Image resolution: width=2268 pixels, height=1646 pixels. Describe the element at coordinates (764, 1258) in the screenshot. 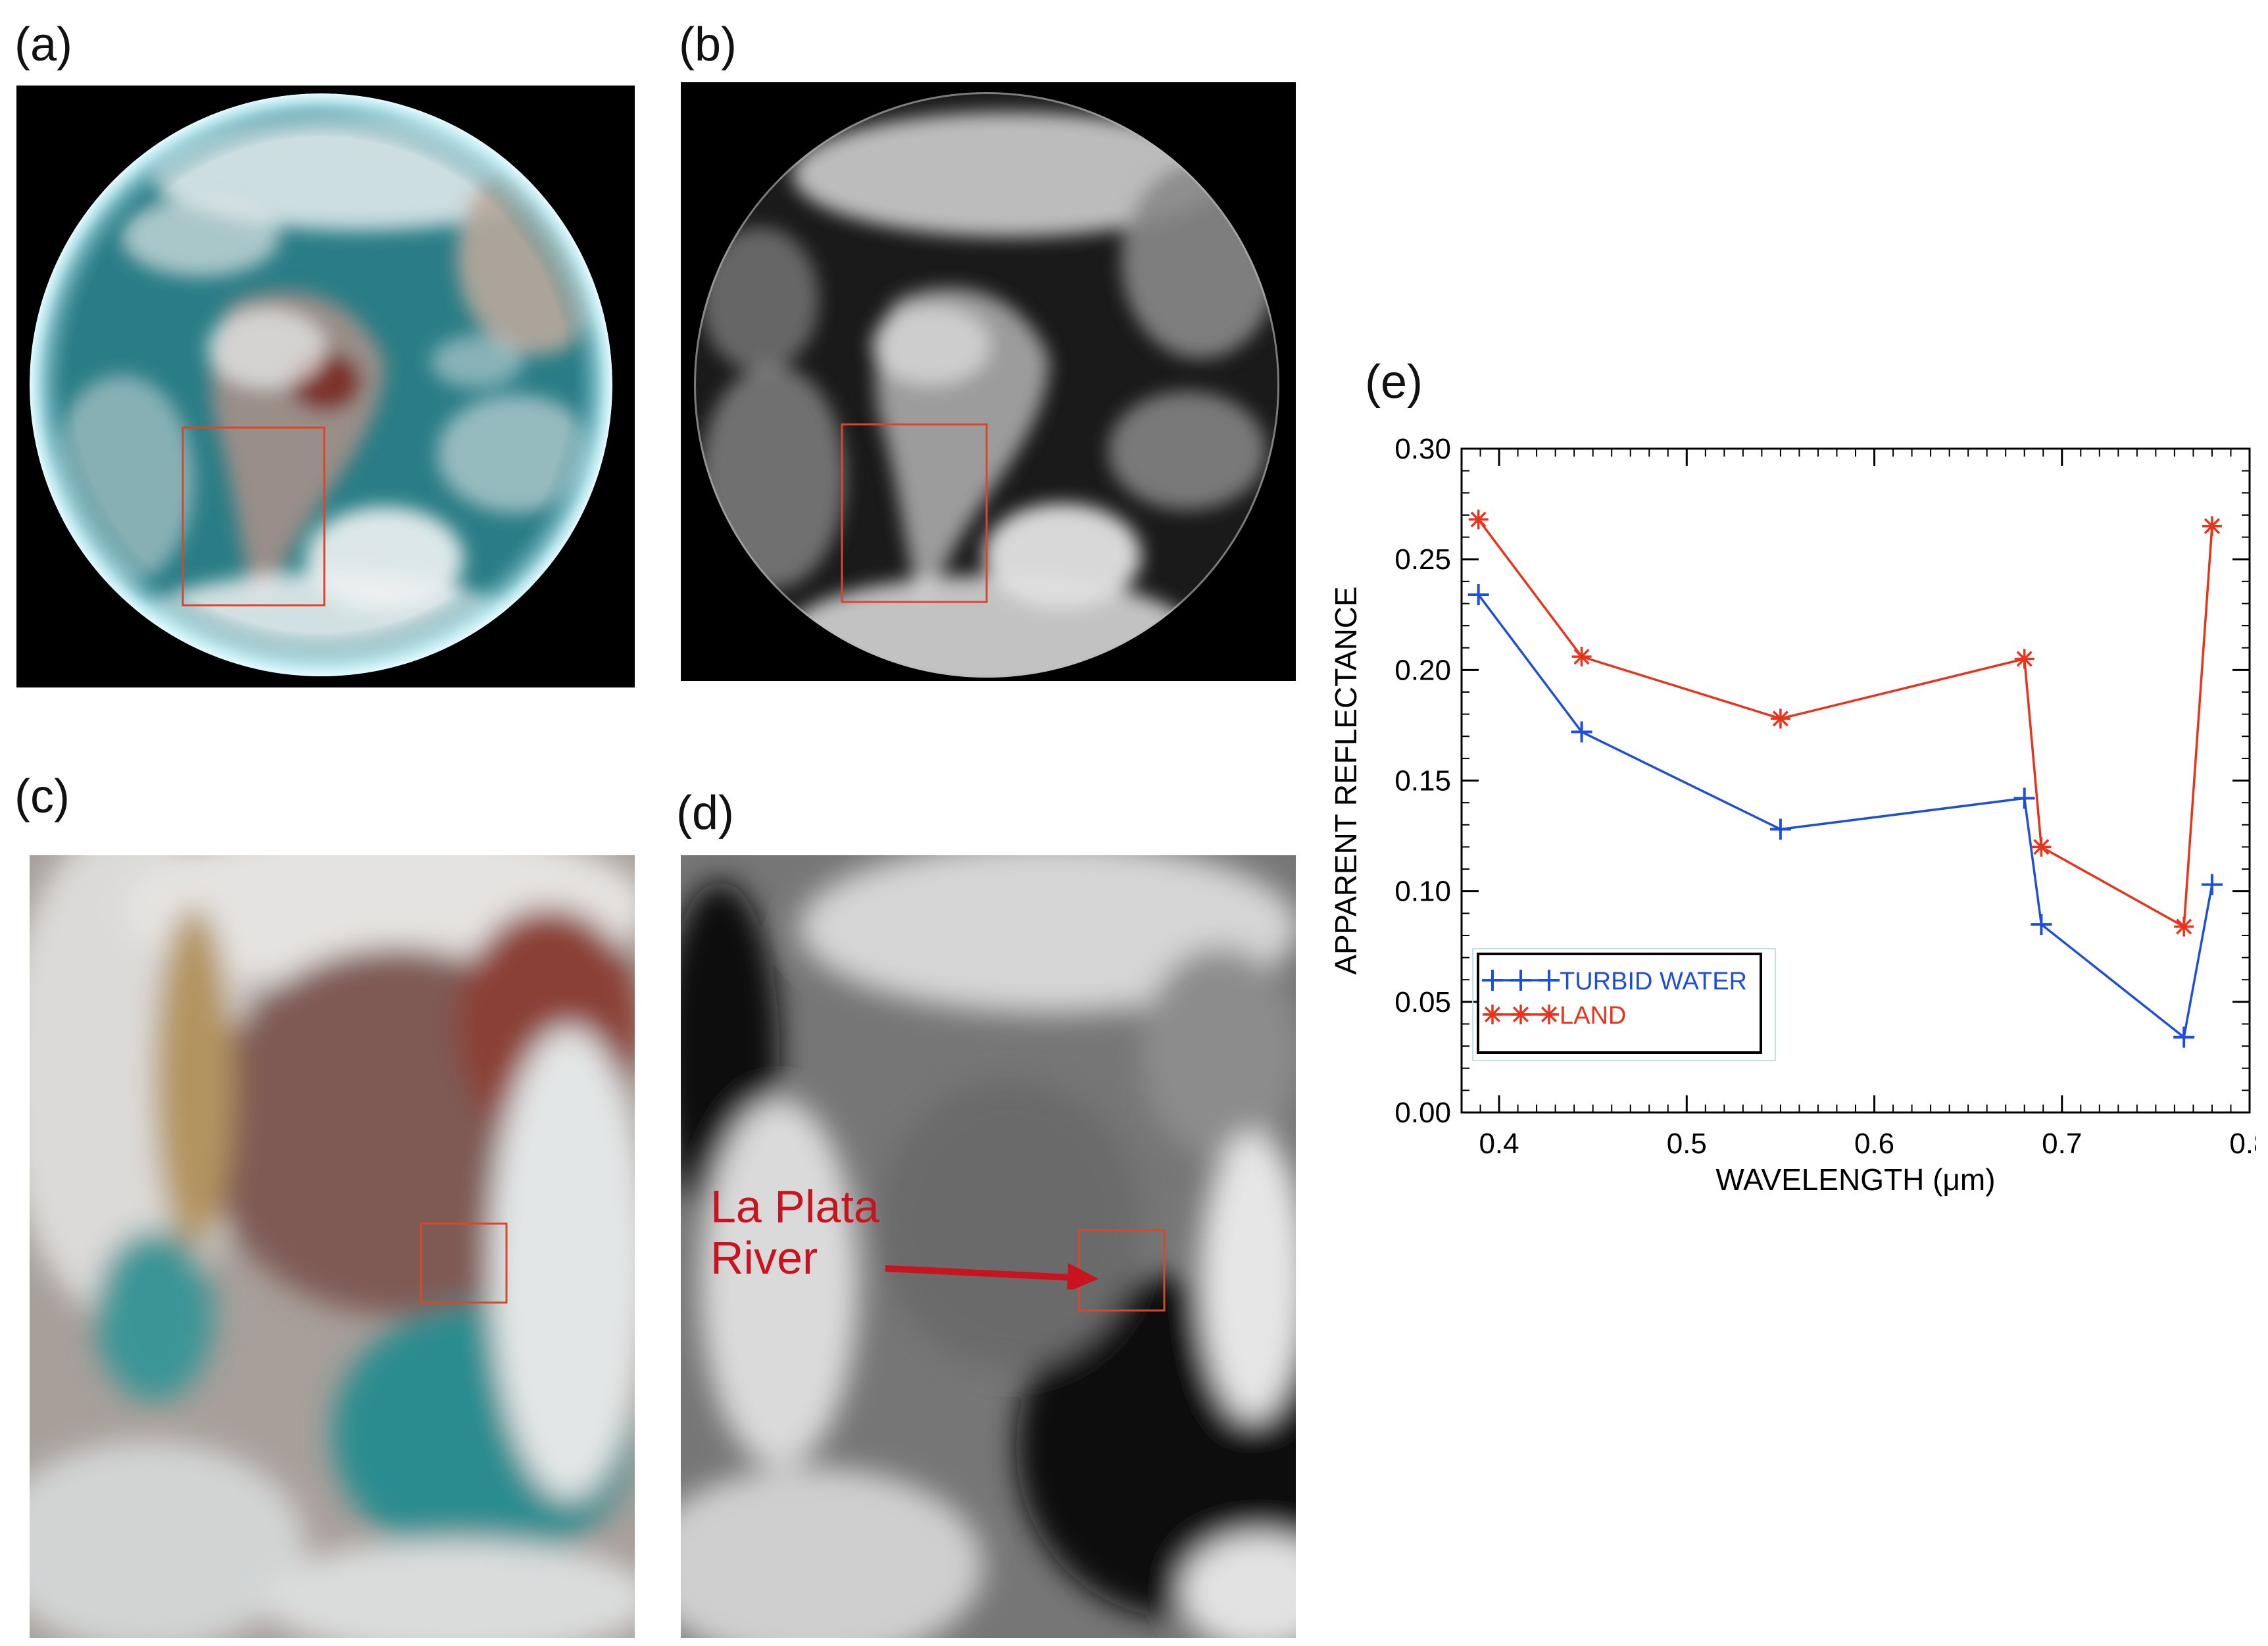

I see `annotation-line-2: River` at that location.